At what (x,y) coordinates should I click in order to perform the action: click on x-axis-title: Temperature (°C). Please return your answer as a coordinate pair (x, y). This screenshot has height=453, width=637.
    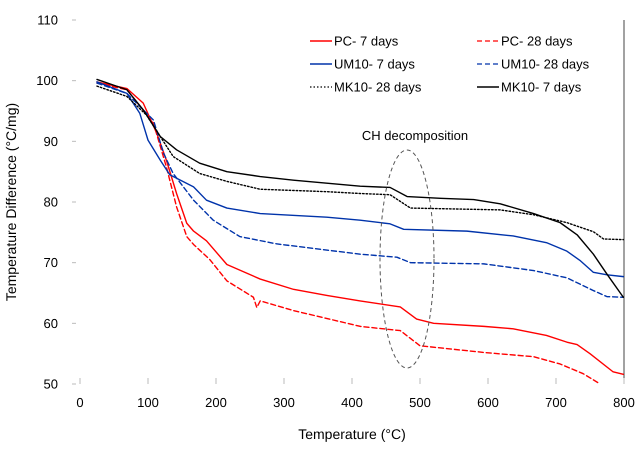
    Looking at the image, I should click on (352, 434).